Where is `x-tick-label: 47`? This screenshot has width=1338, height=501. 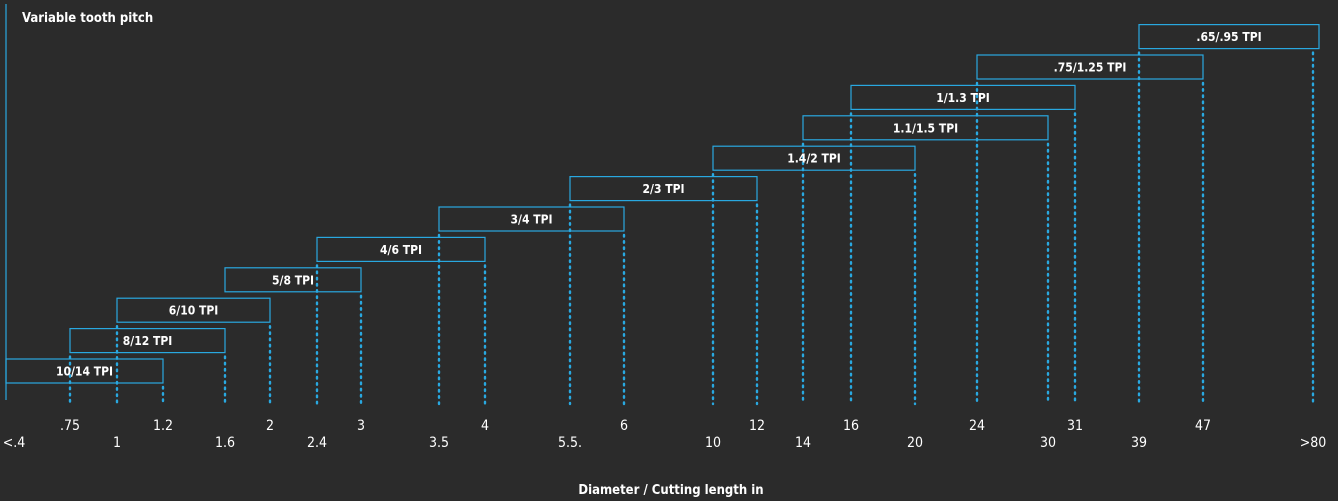 x-tick-label: 47 is located at coordinates (1203, 426).